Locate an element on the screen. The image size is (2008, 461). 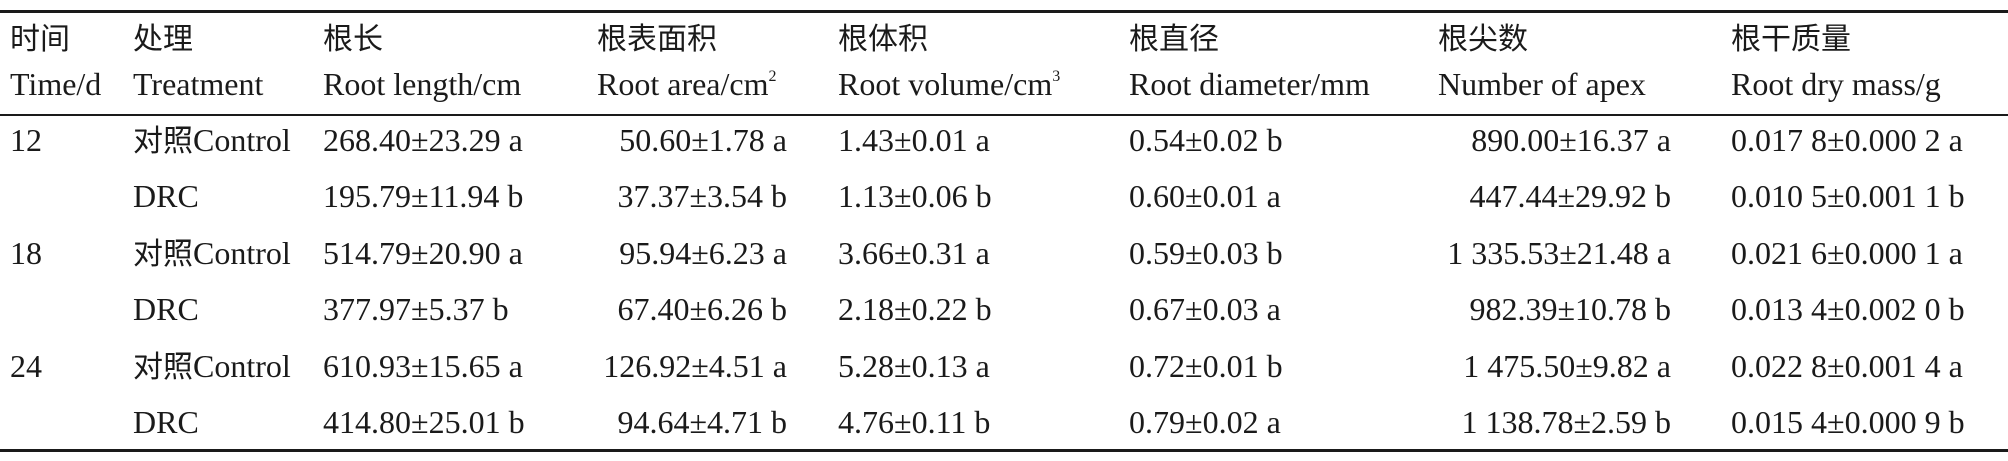
cell-volume: 5.28±0.13 a is located at coordinates (914, 366).